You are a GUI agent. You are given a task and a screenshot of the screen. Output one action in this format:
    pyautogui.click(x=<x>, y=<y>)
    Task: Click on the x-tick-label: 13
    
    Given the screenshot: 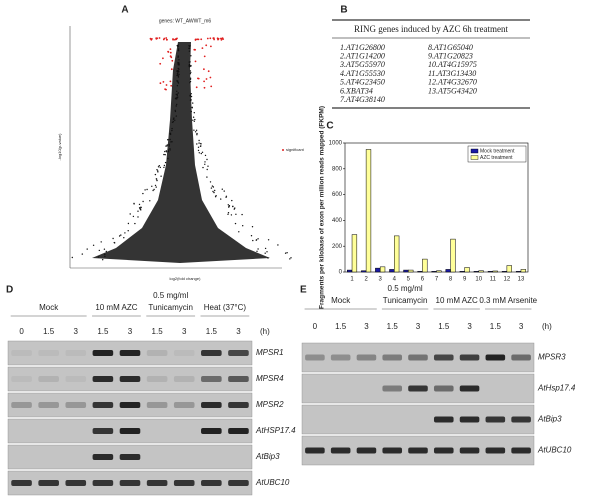 What is the action you would take?
    pyautogui.click(x=521, y=280)
    